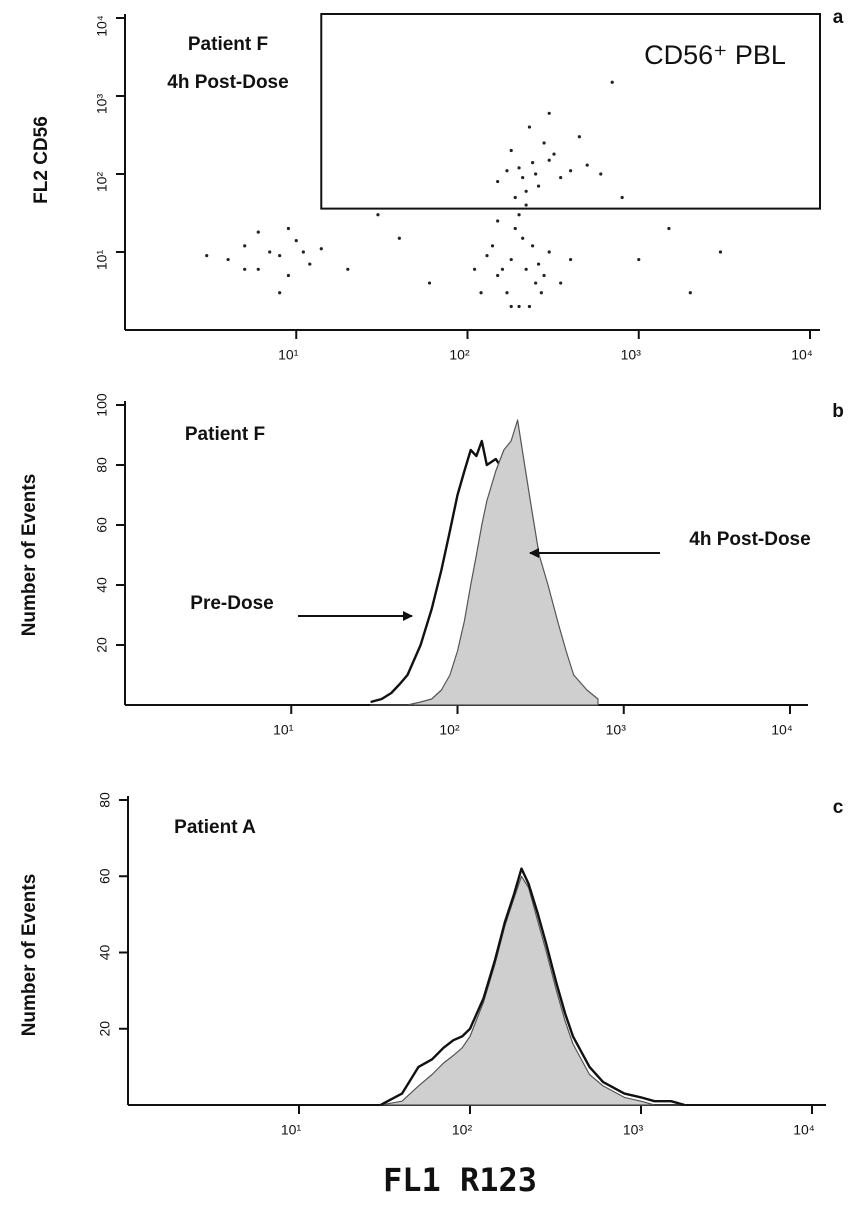 Image resolution: width=854 pixels, height=1209 pixels. What do you see at coordinates (570, 111) in the screenshot?
I see `gate` at bounding box center [570, 111].